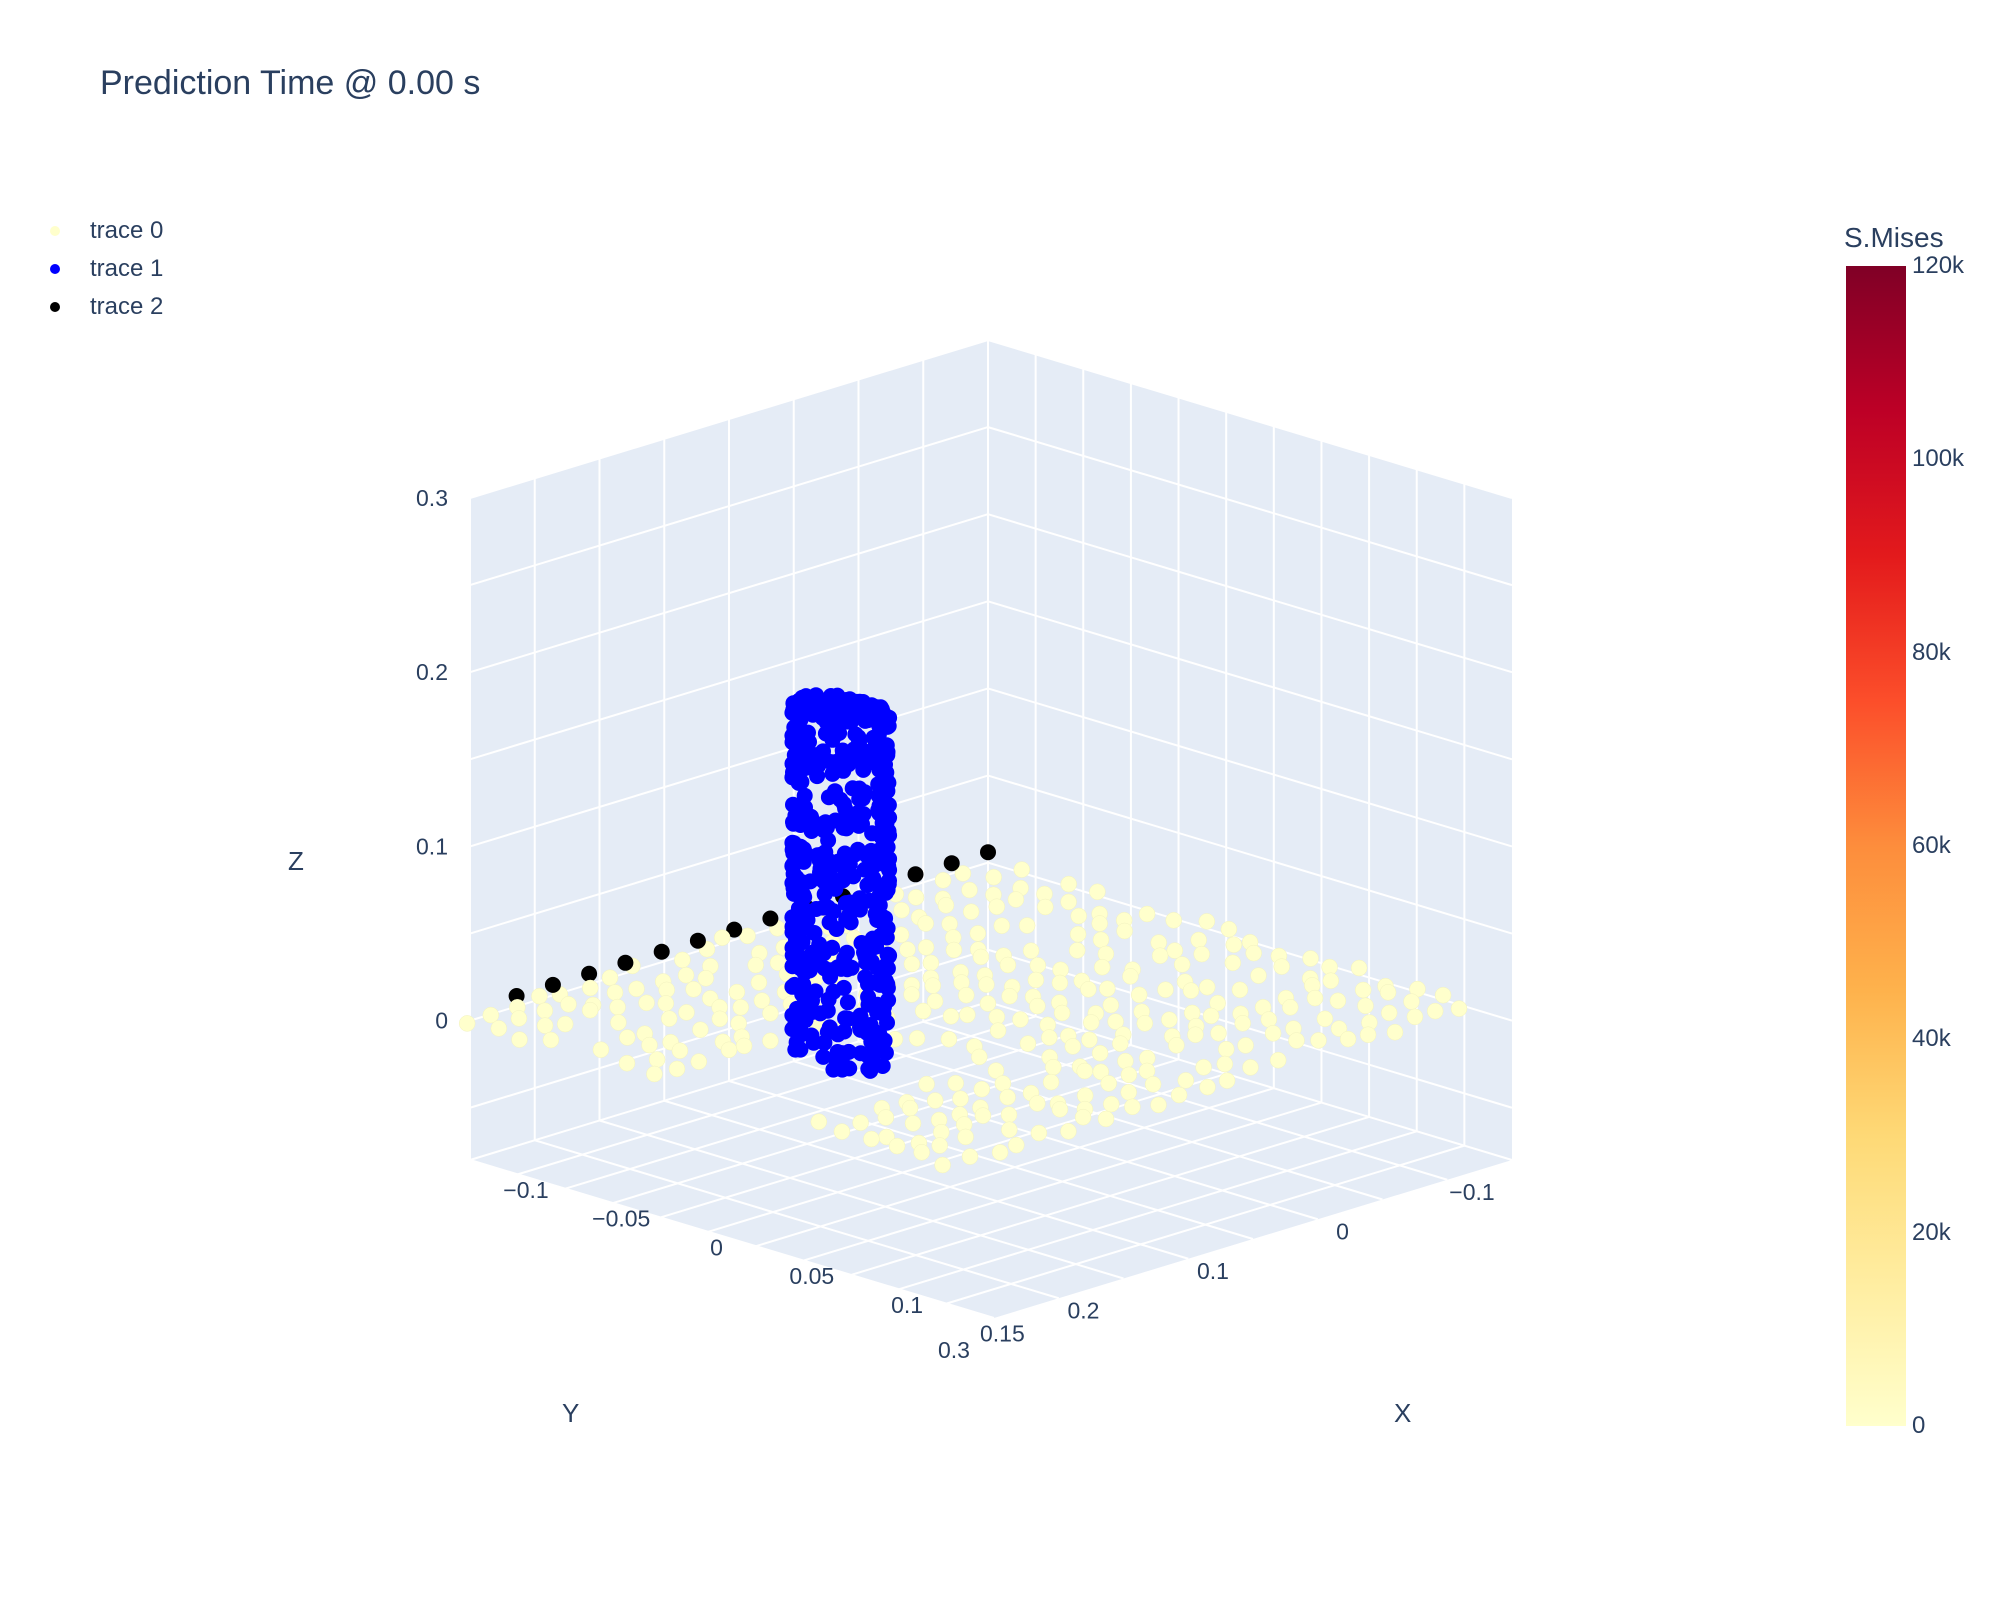 This screenshot has width=2000, height=1600. I want to click on z-tick-label: 0.1, so click(432, 846).